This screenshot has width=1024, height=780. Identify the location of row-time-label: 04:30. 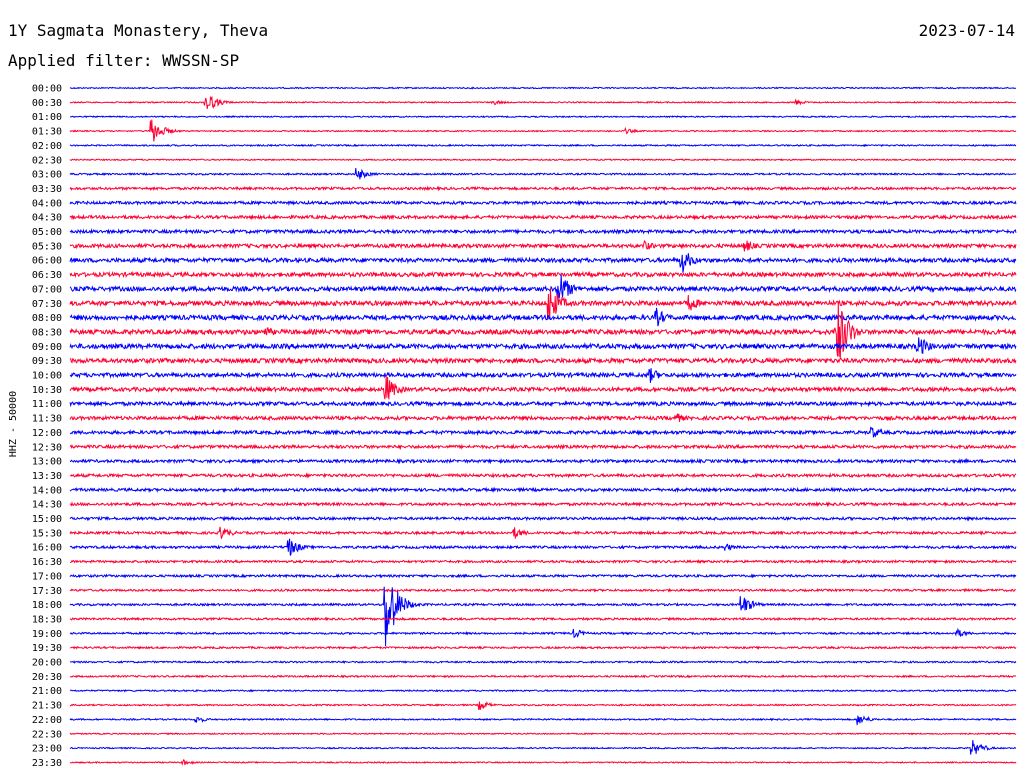
(47, 218).